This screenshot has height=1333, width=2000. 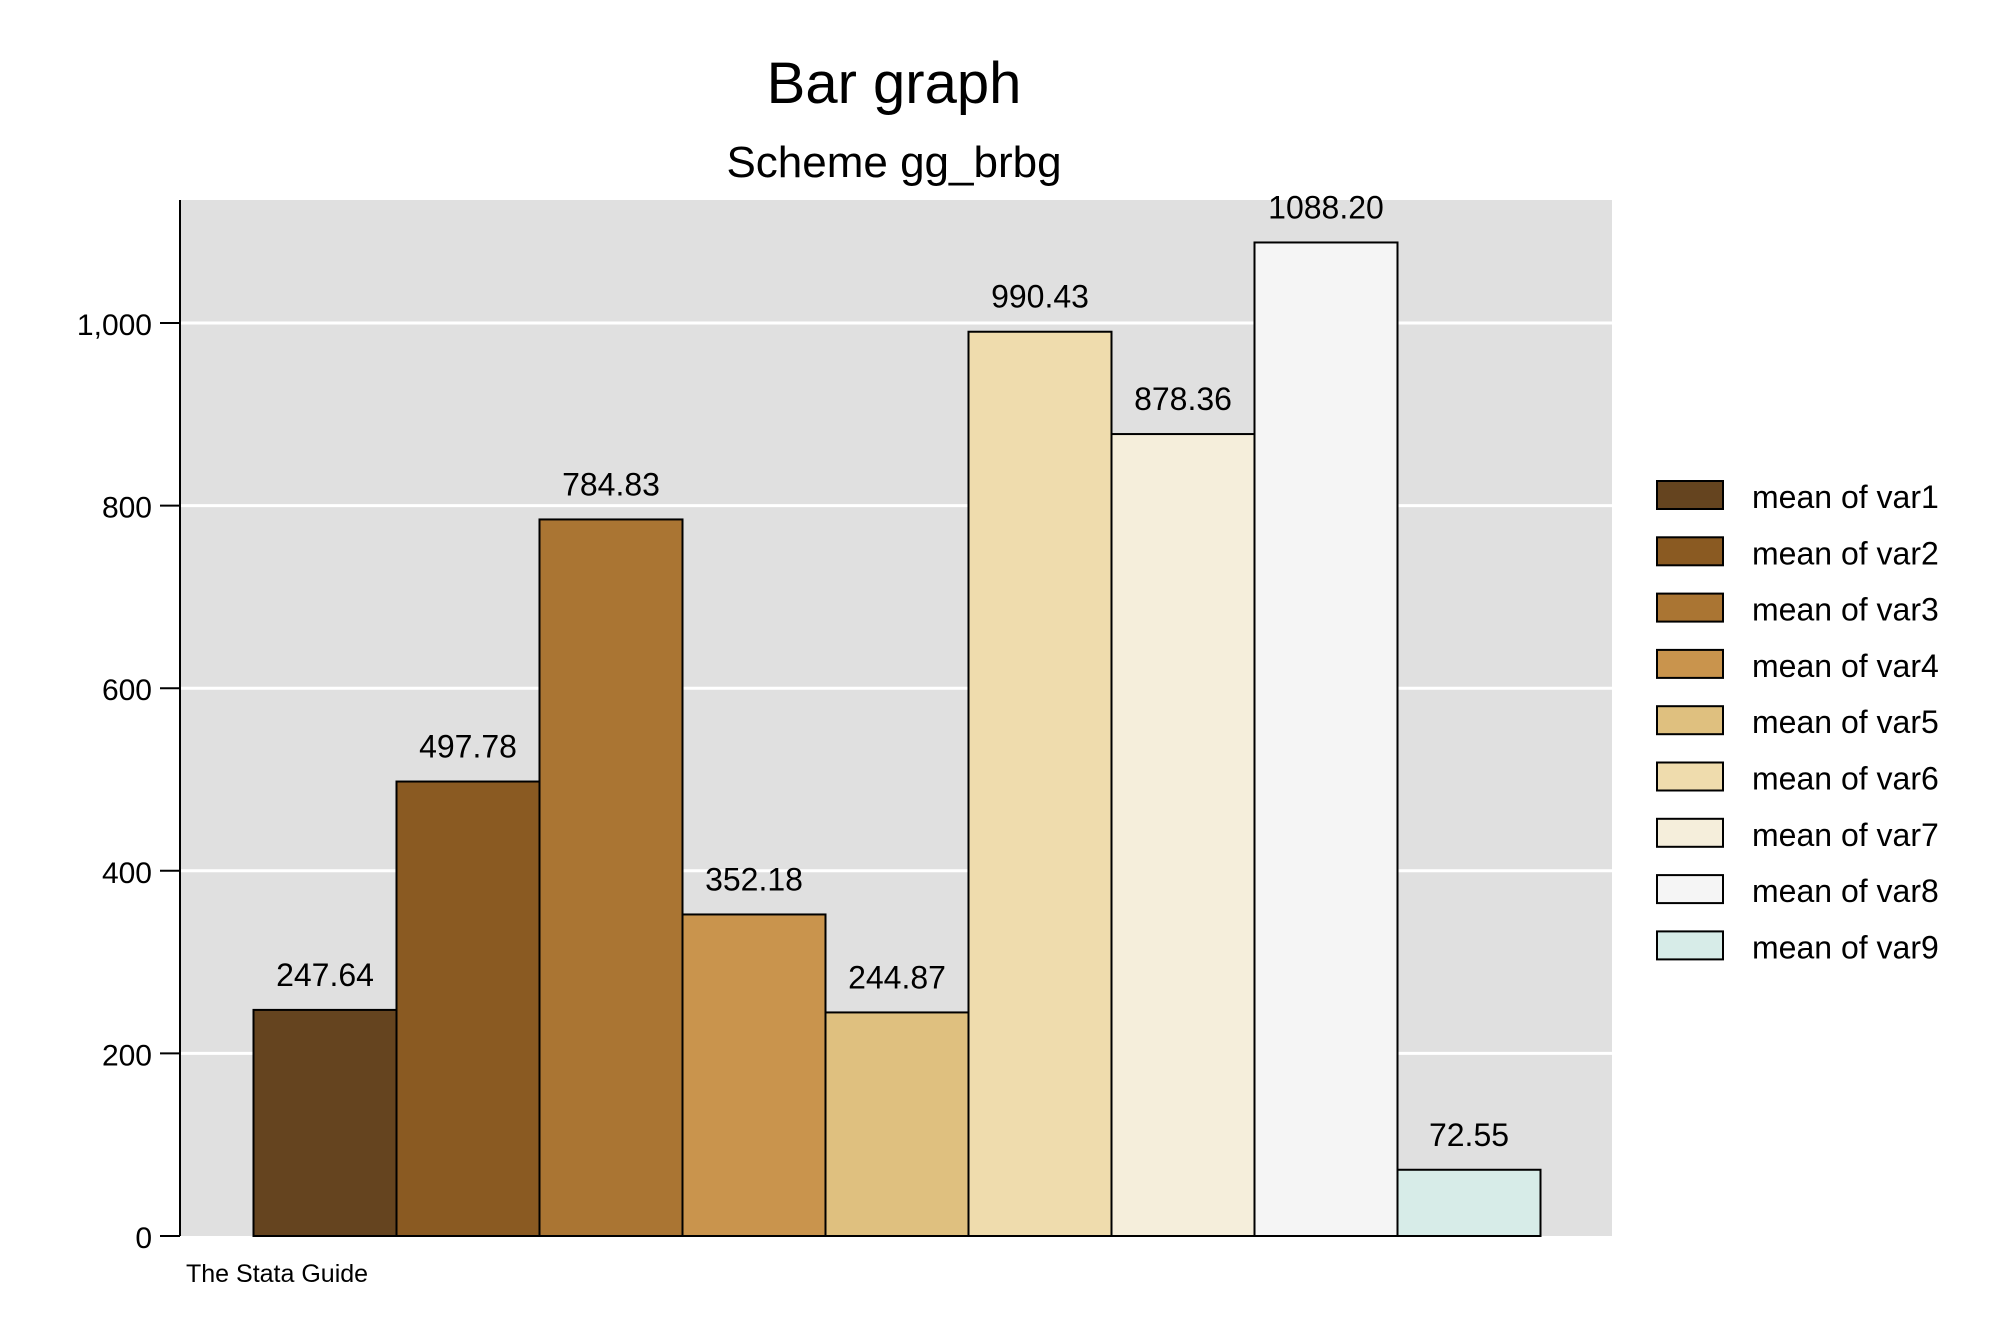 What do you see at coordinates (143, 1238) in the screenshot?
I see `y-tick-label: 0` at bounding box center [143, 1238].